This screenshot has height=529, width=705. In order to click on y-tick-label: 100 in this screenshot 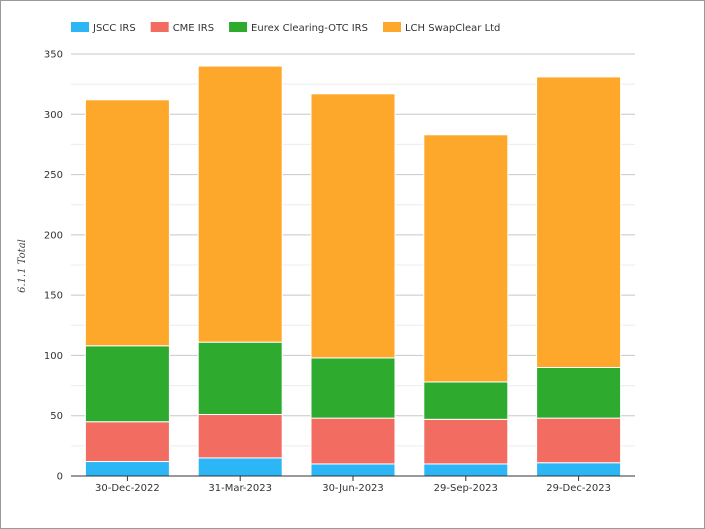, I will do `click(53, 356)`.